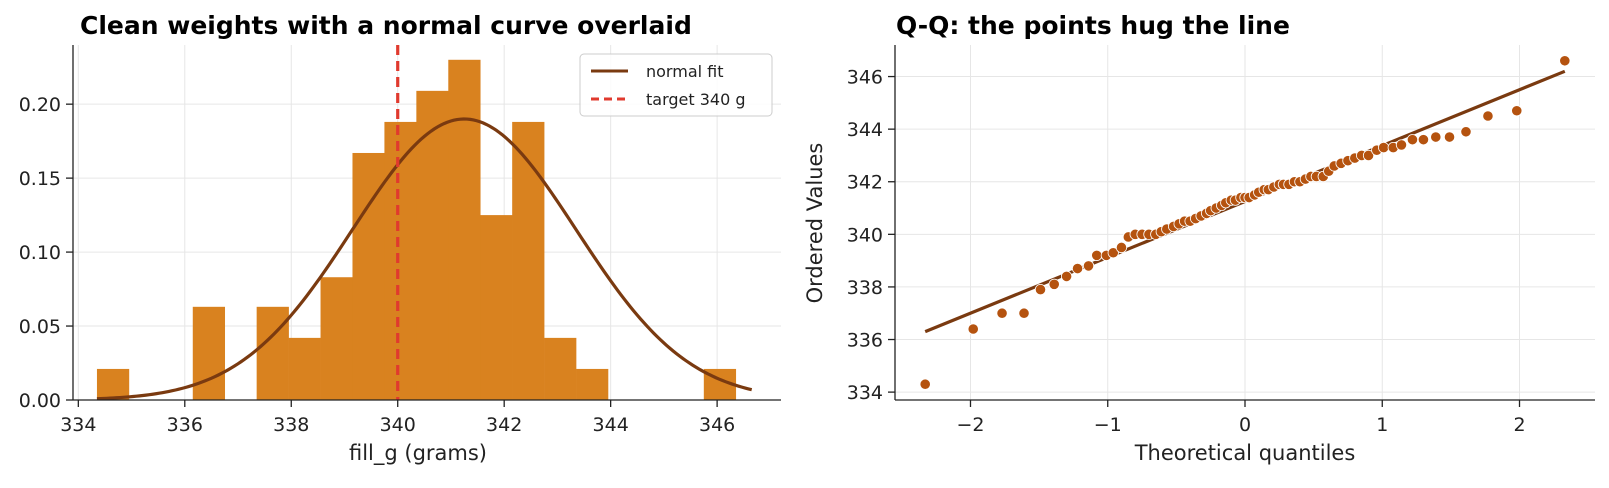  I want to click on qq-x-label: Theoretical quantiles, so click(1245, 453).